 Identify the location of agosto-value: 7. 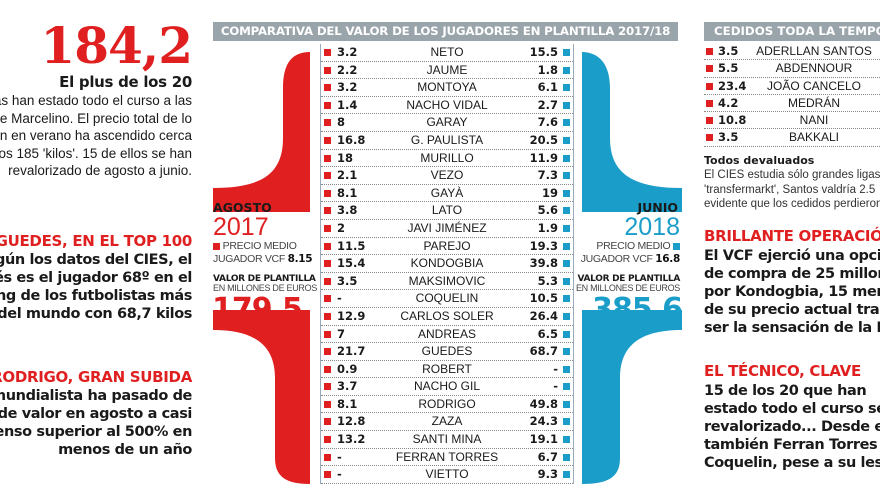
(341, 333).